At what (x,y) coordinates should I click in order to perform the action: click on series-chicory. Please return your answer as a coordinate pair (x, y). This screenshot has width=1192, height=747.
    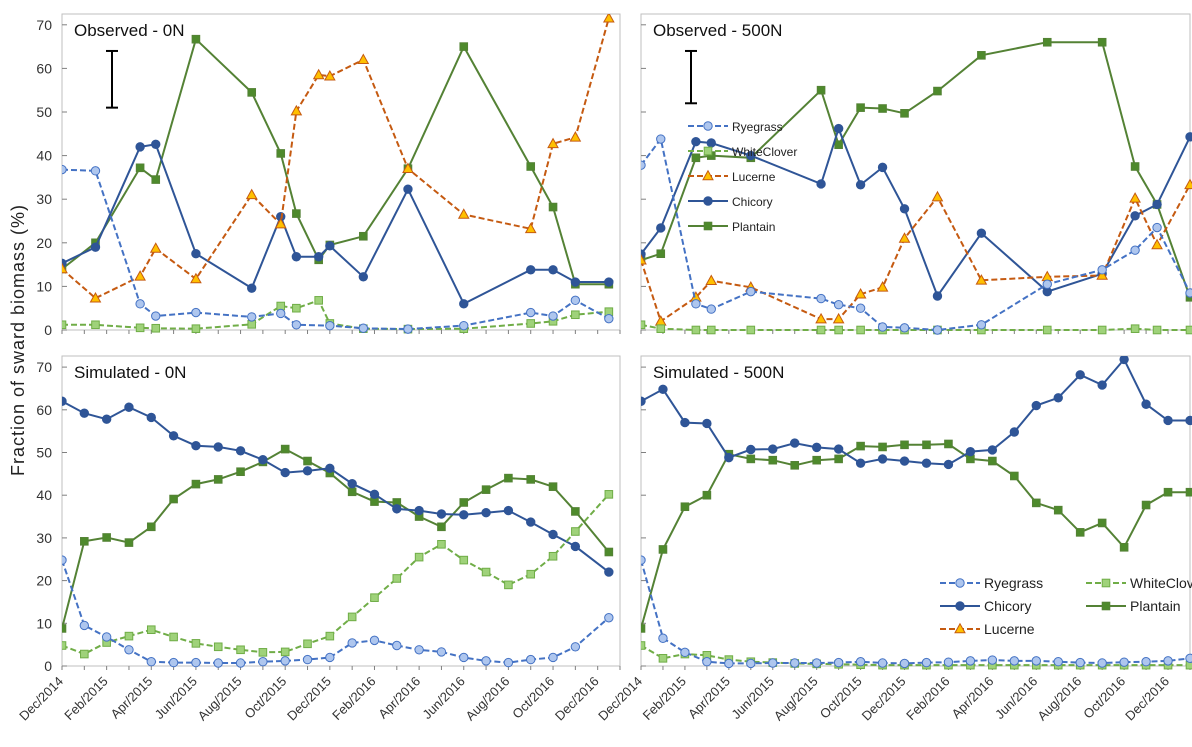
    Looking at the image, I should click on (338, 224).